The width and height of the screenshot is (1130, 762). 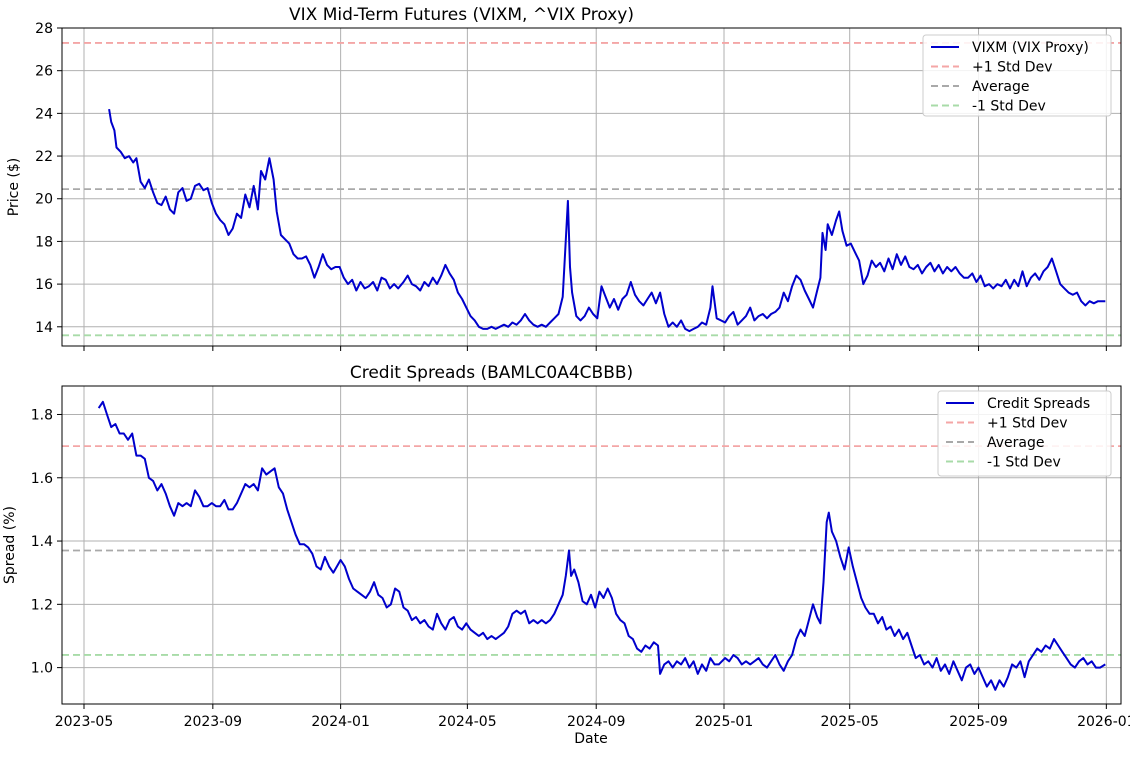 What do you see at coordinates (1009, 107) in the screenshot?
I see `vix-legend-label: -1 Std Dev` at bounding box center [1009, 107].